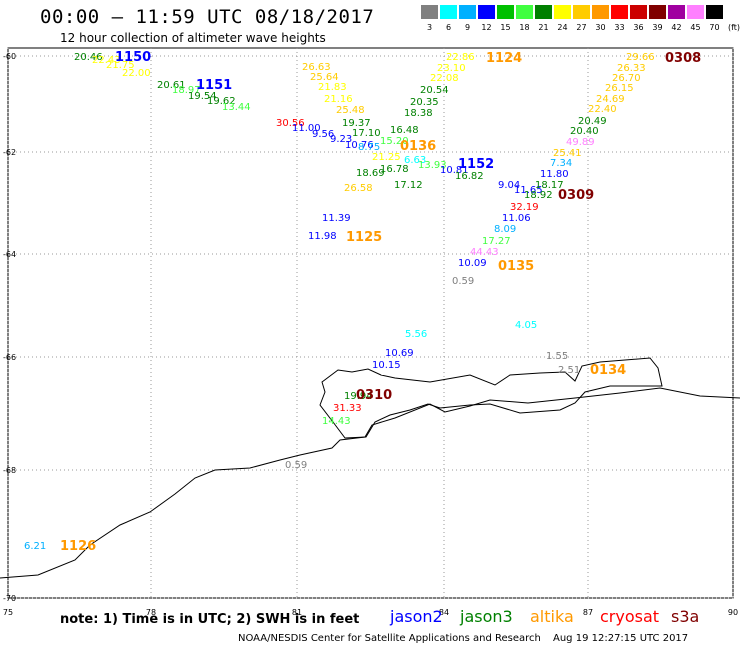 The image size is (740, 650). I want to click on x-tick-label: 78, so click(151, 612).